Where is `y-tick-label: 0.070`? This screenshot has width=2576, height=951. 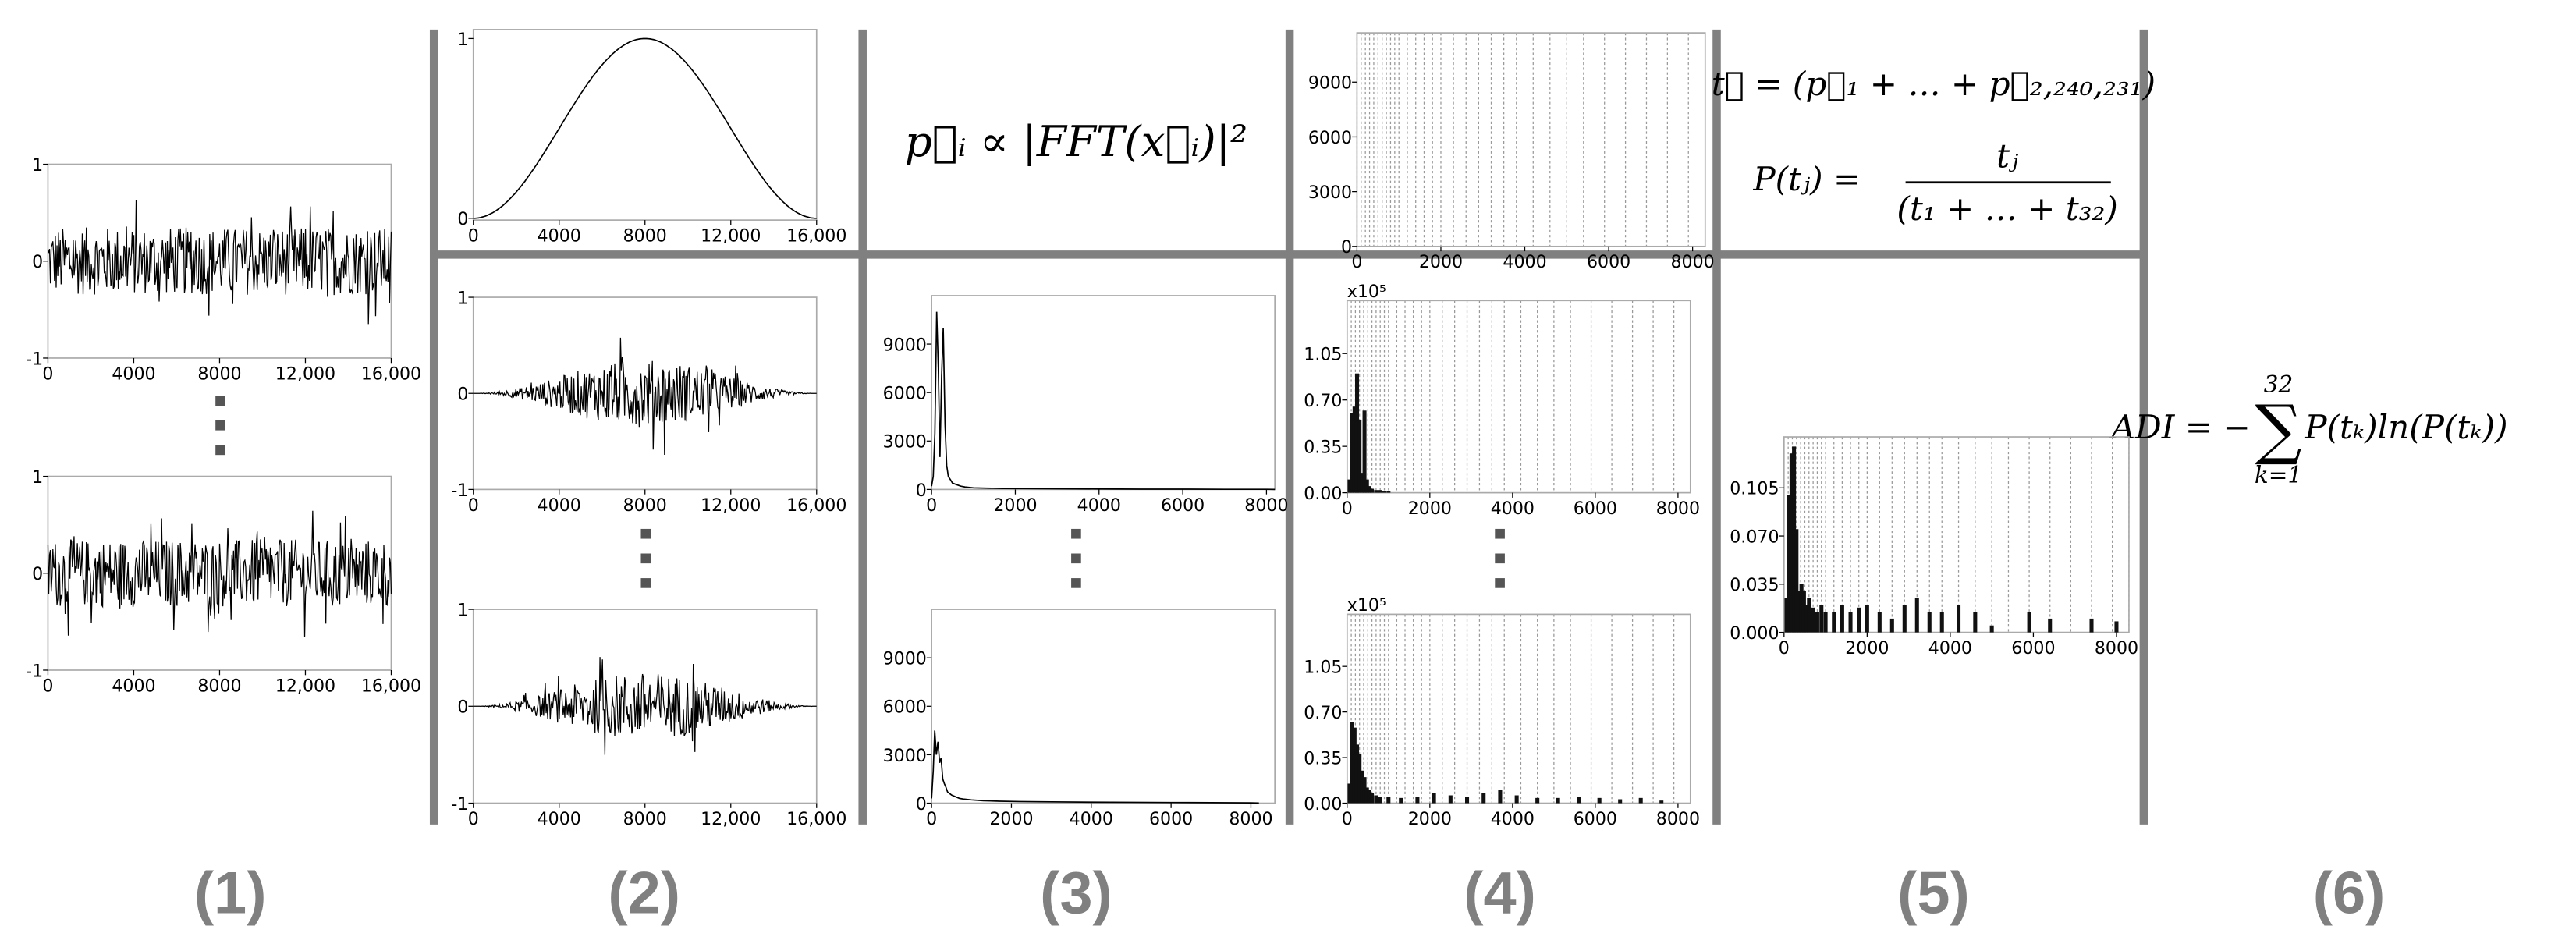
y-tick-label: 0.070 is located at coordinates (1754, 537).